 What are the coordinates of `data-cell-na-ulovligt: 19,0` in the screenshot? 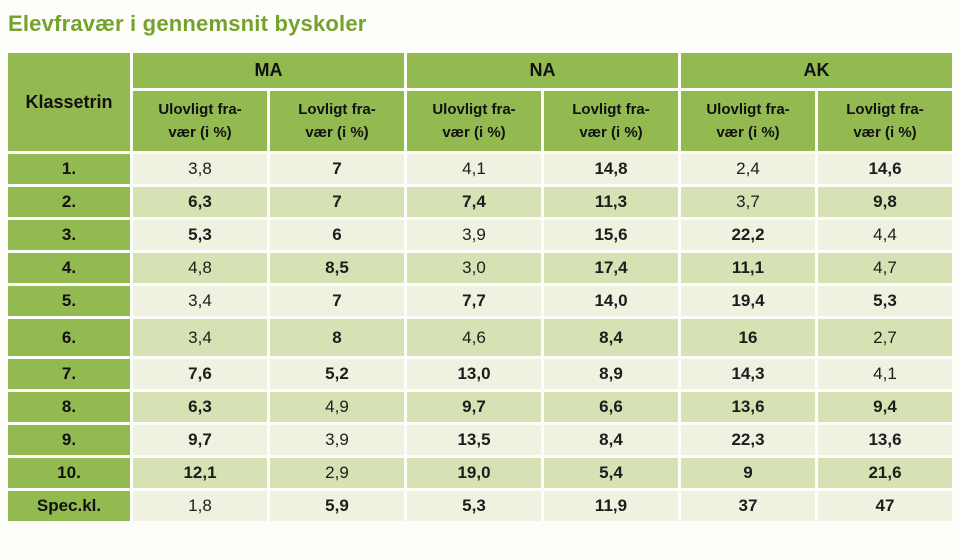 It's located at (474, 473).